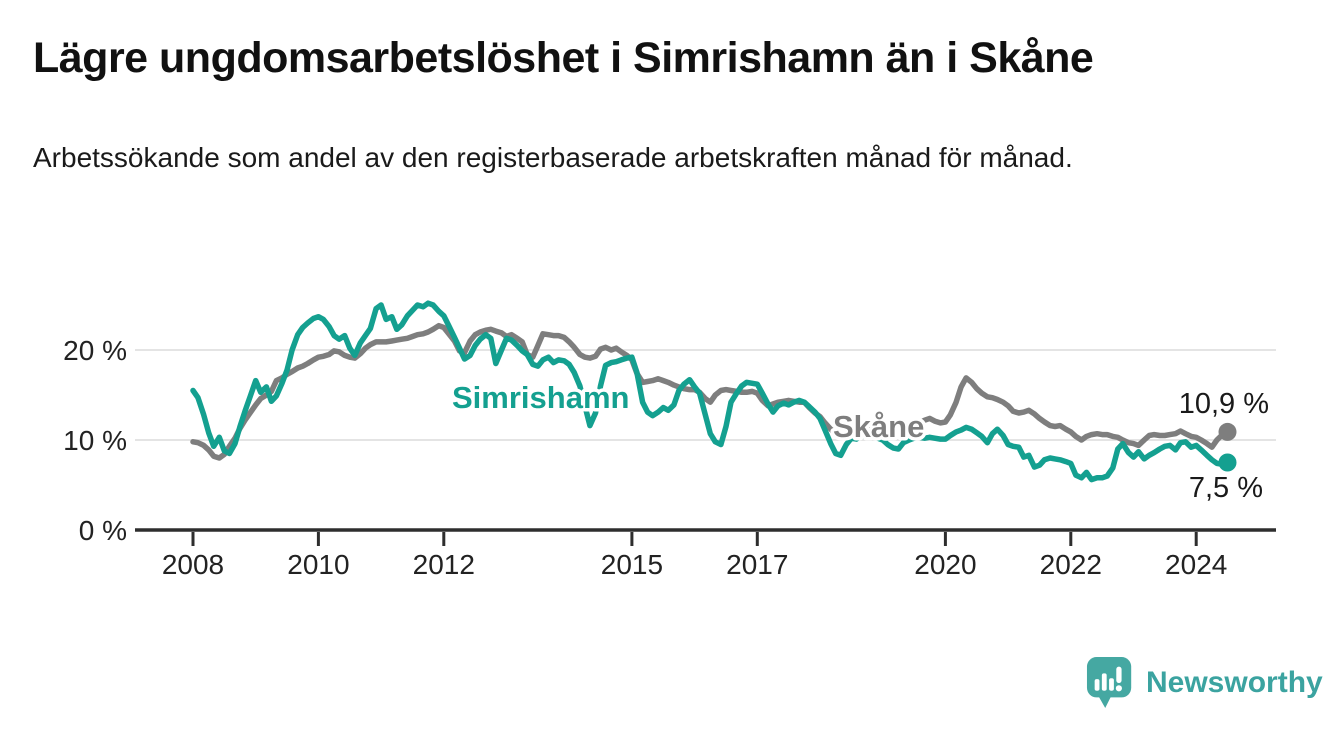 This screenshot has height=734, width=1340. Describe the element at coordinates (193, 564) in the screenshot. I see `x-tick-label: 2008` at that location.